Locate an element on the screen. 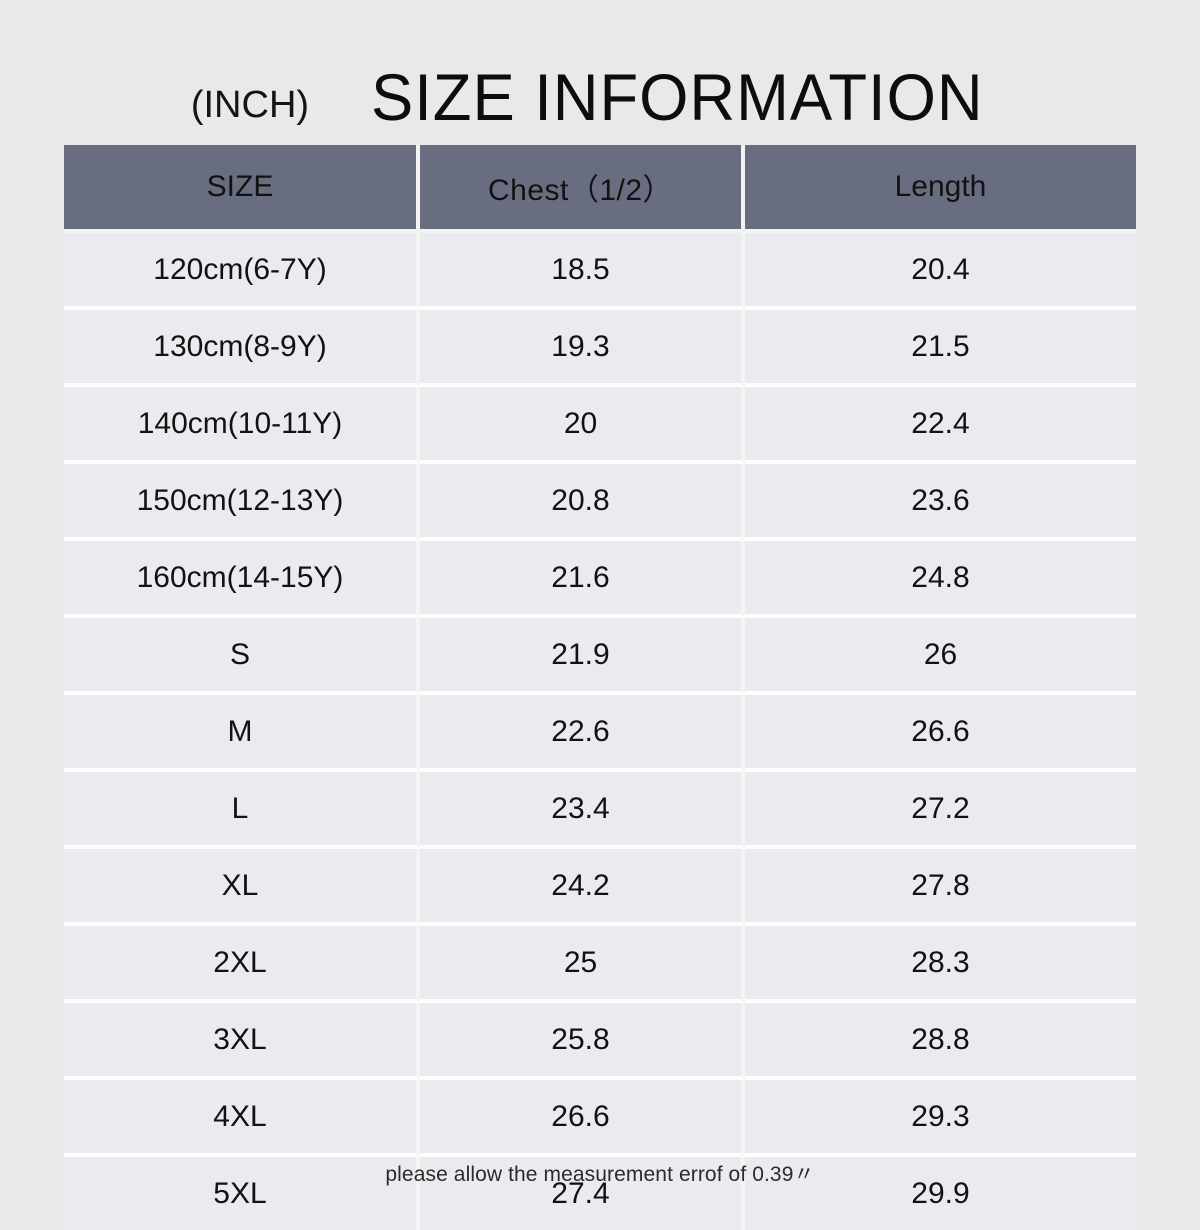  cell-length: 27.8 is located at coordinates (940, 887).